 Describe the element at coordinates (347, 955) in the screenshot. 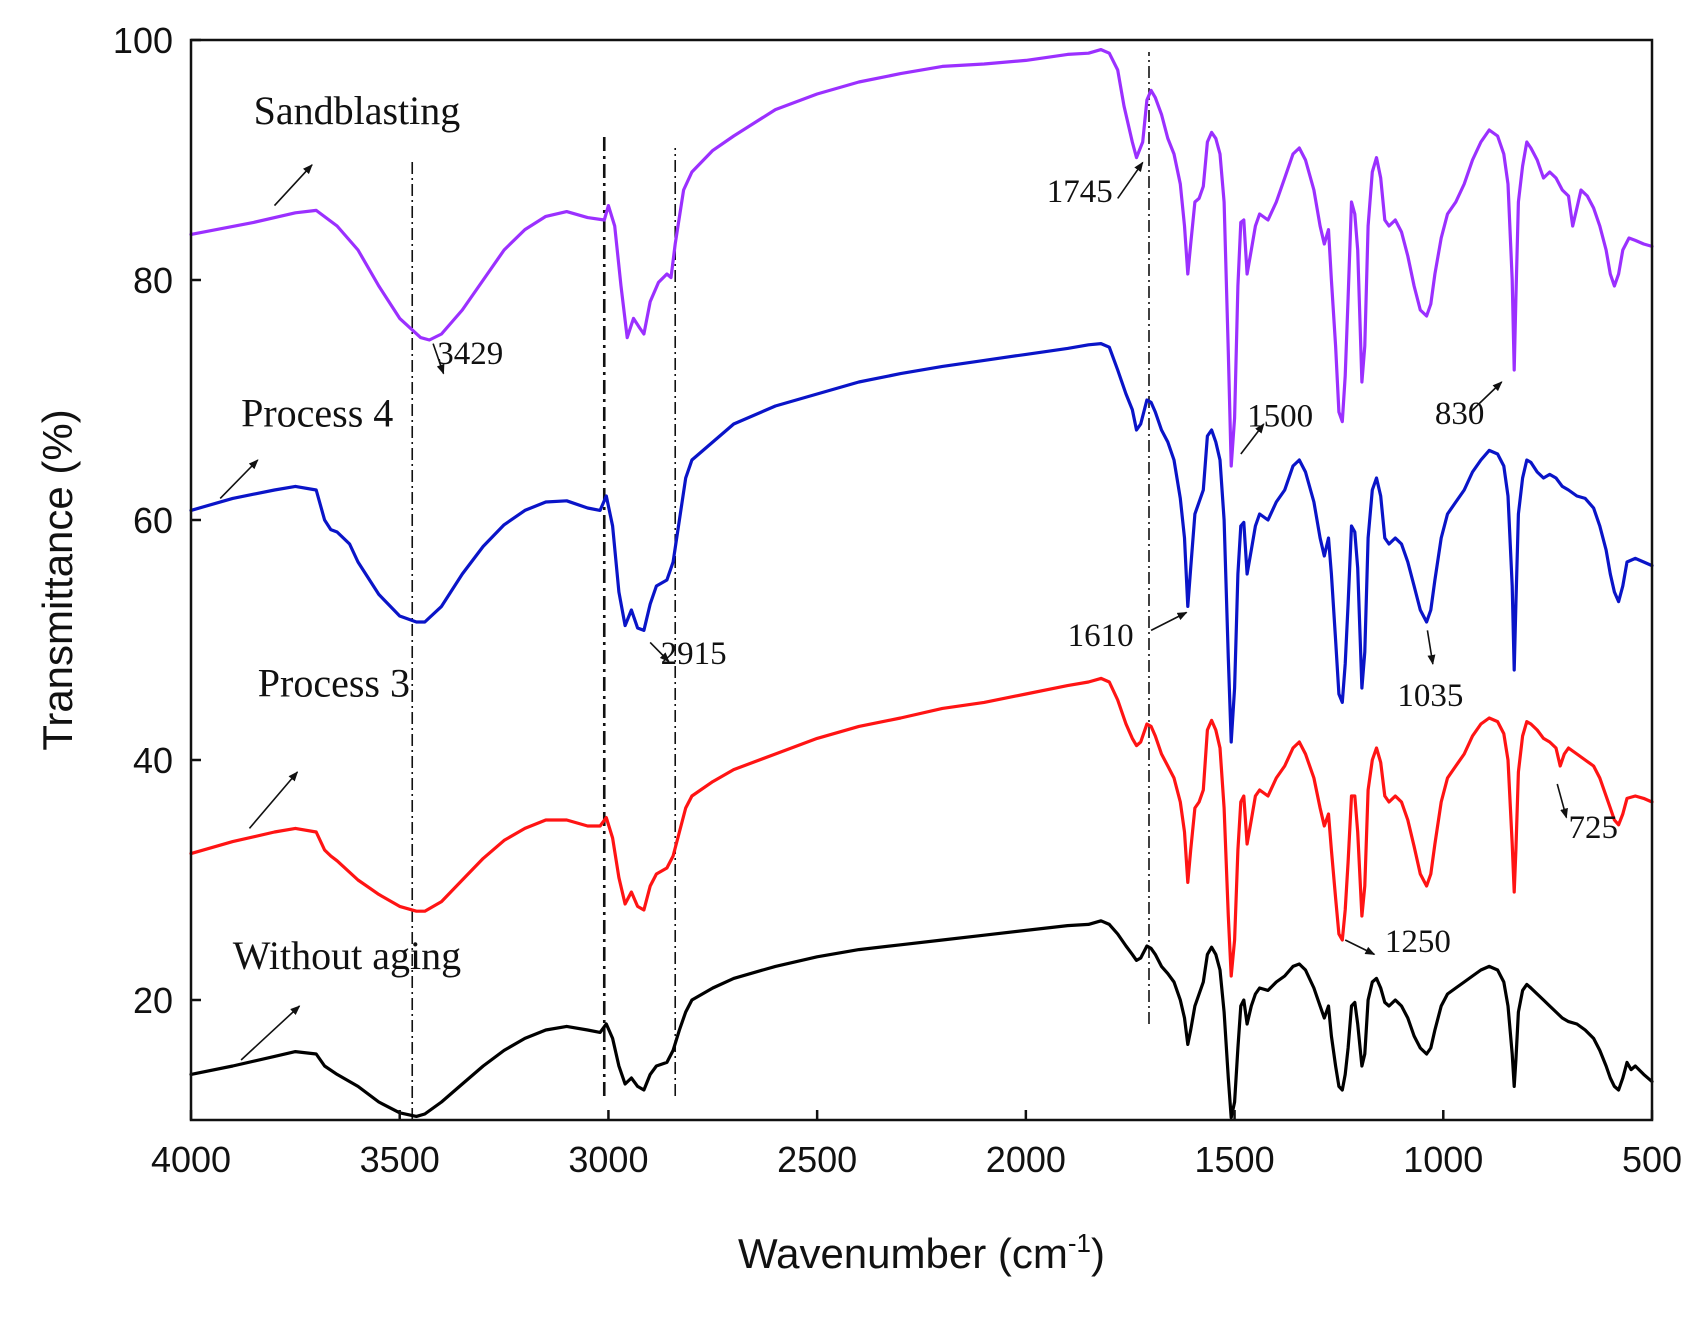

I see `series-label-without-aging: Without aging` at that location.